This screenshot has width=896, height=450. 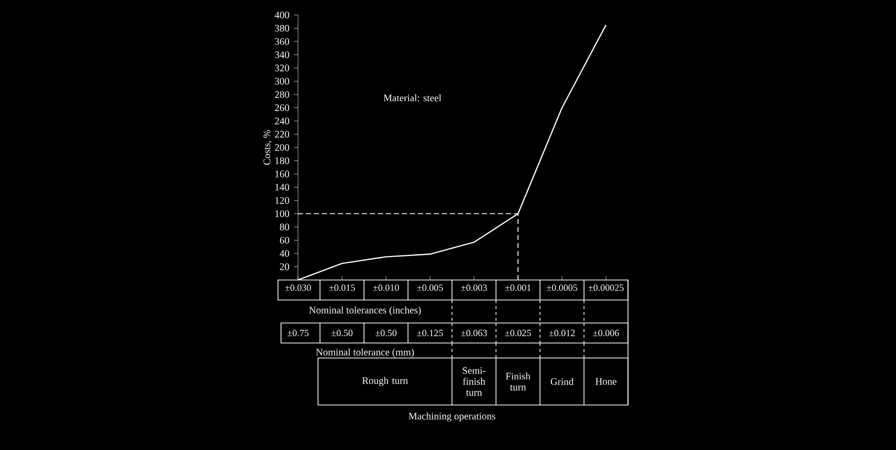 I want to click on y-tick-label: 400, so click(x=282, y=15).